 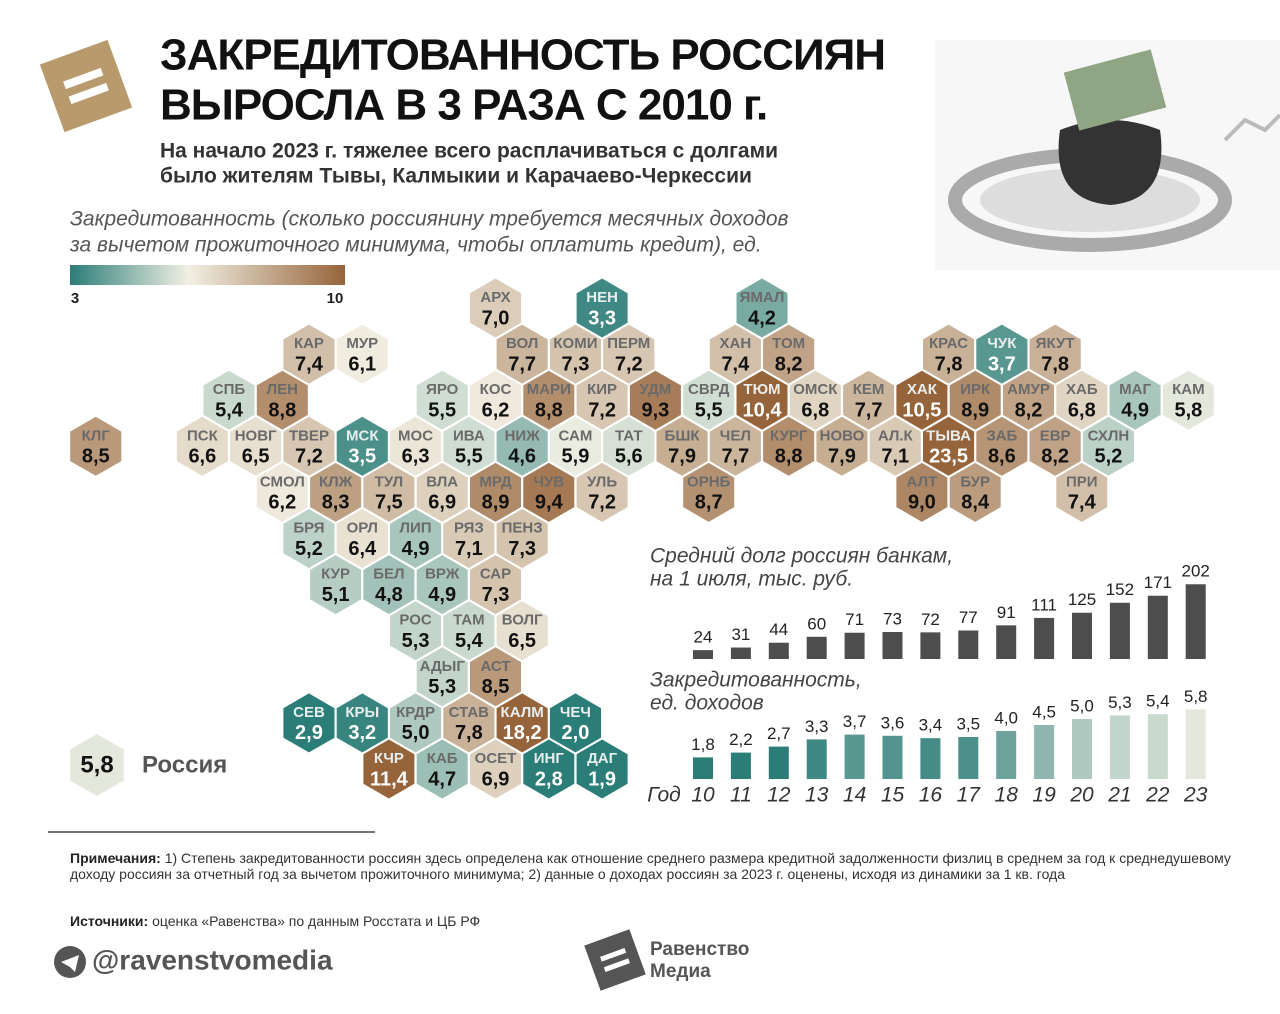 I want to click on region-name: ЧУК, so click(x=1002, y=343).